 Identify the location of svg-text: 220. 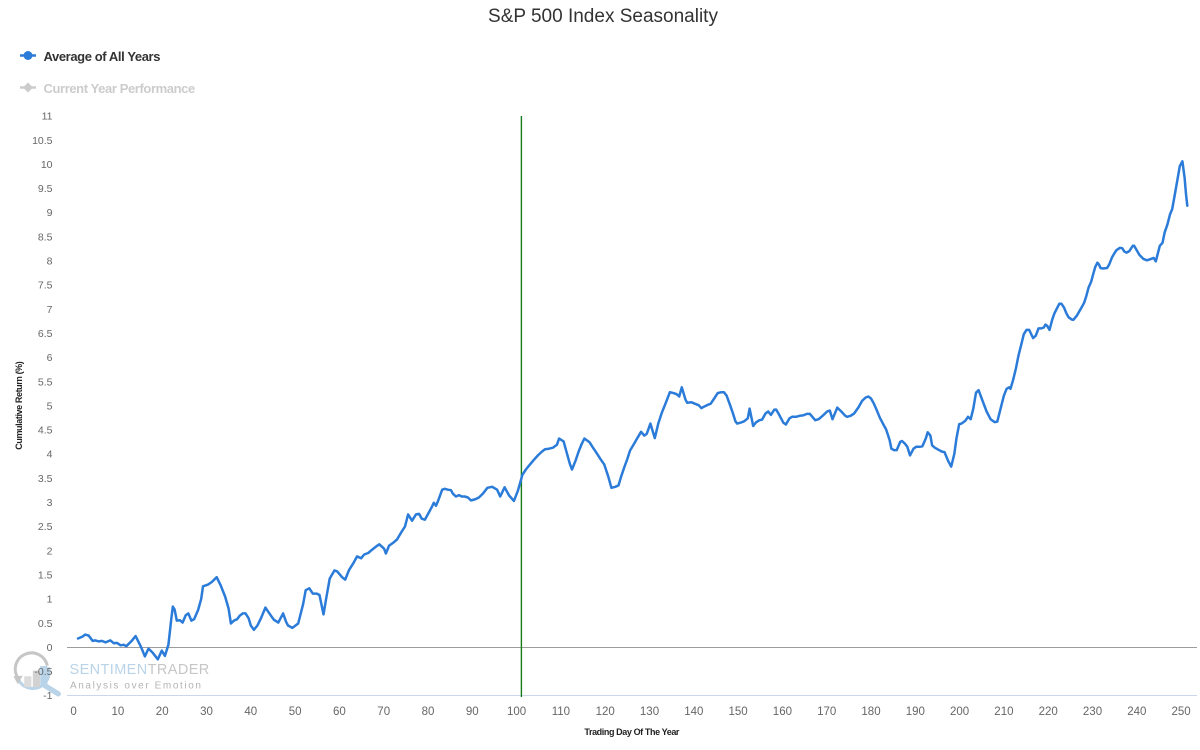
(1048, 712).